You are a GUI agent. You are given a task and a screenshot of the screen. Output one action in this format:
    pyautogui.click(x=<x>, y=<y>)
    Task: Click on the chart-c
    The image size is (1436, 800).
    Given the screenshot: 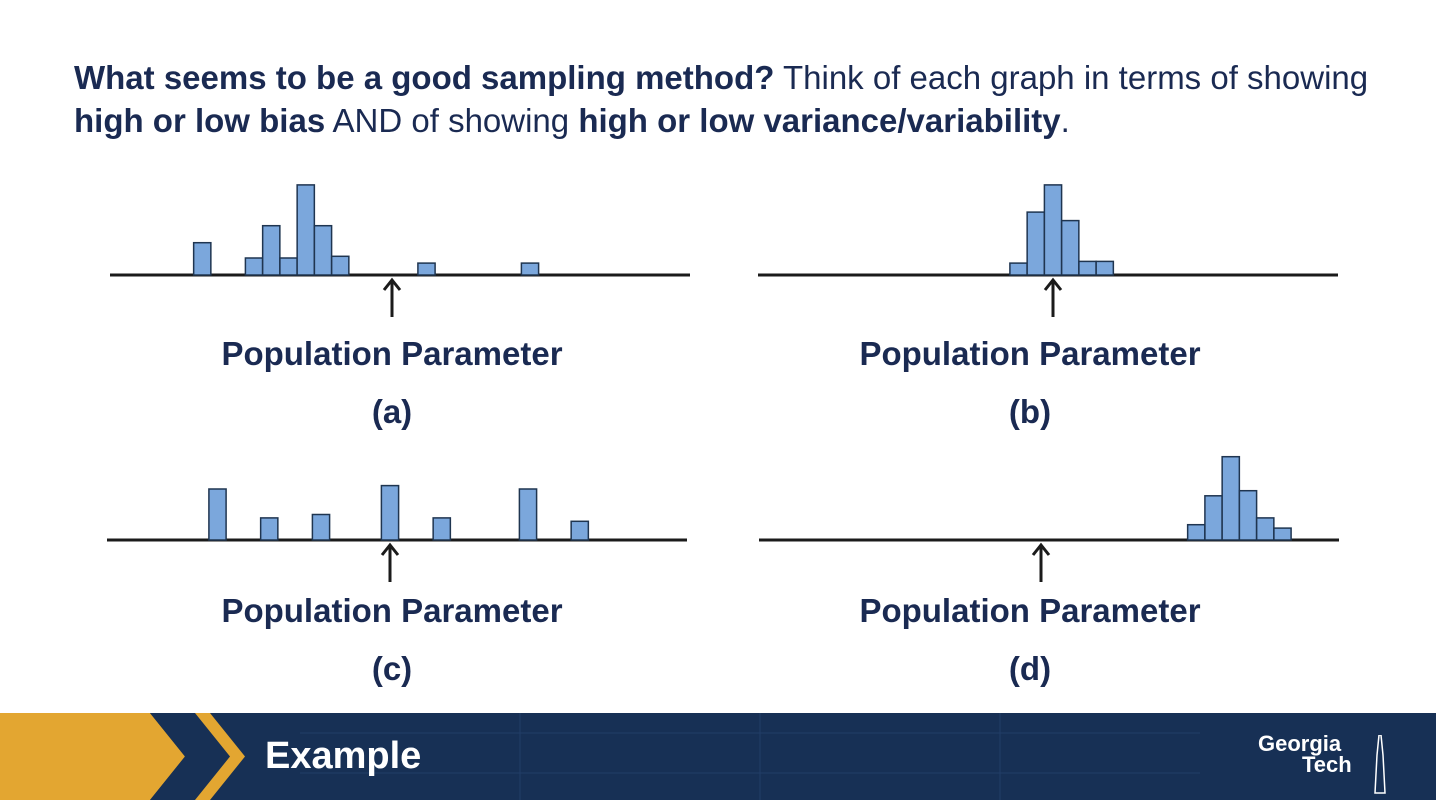 What is the action you would take?
    pyautogui.click(x=397, y=533)
    